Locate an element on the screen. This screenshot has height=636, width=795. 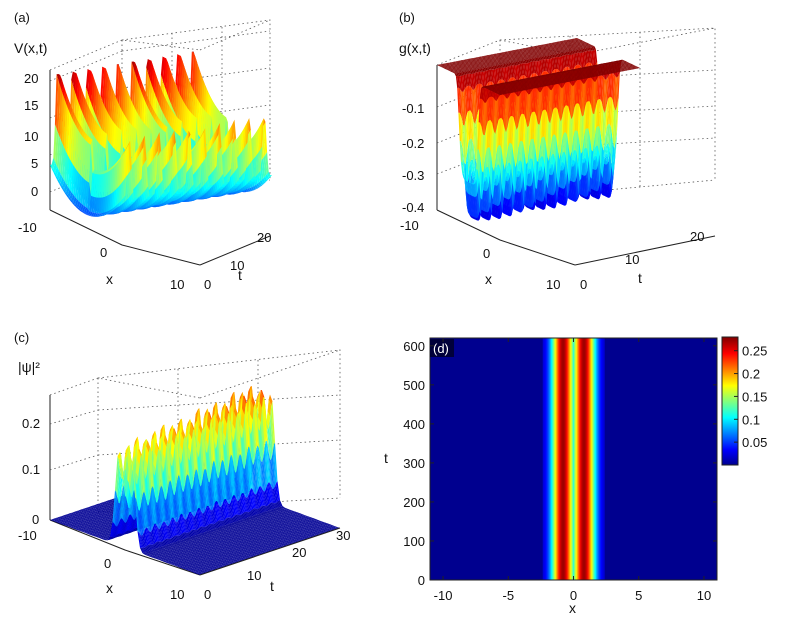
panel-a-ttick: 0 is located at coordinates (207, 284).